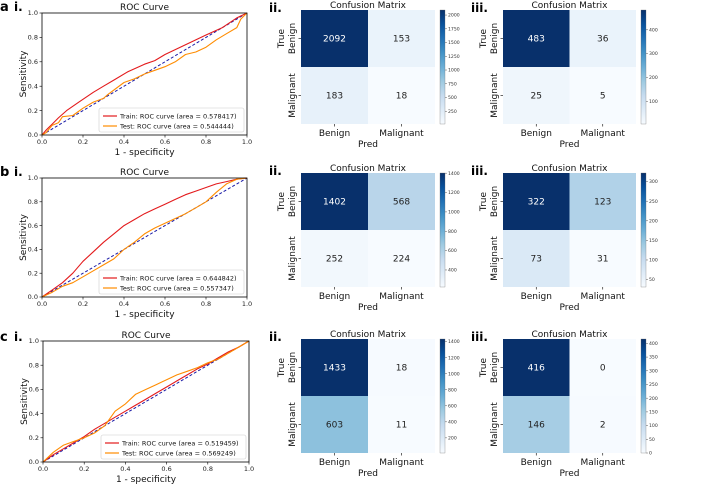  I want to click on colorbar-tick-label: 1500, so click(454, 43).